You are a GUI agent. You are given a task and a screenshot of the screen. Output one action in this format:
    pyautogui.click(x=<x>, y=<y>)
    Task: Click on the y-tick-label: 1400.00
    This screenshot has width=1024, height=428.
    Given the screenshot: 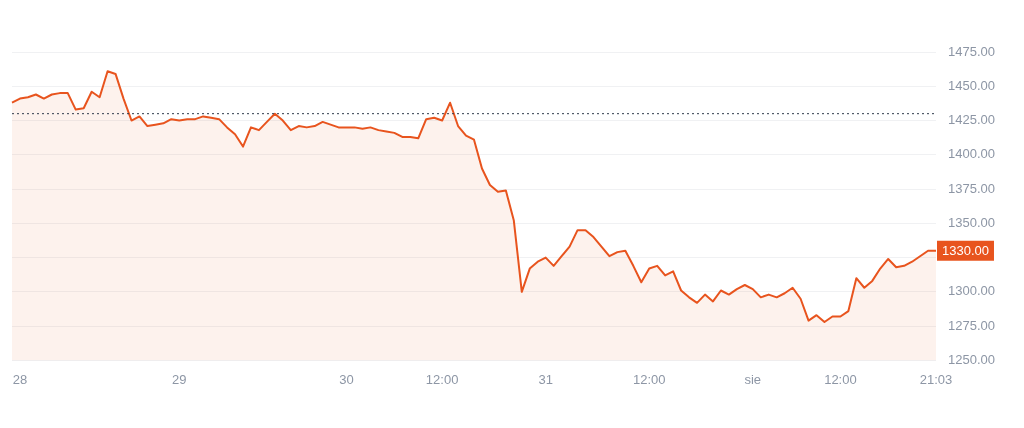 What is the action you would take?
    pyautogui.click(x=971, y=154)
    